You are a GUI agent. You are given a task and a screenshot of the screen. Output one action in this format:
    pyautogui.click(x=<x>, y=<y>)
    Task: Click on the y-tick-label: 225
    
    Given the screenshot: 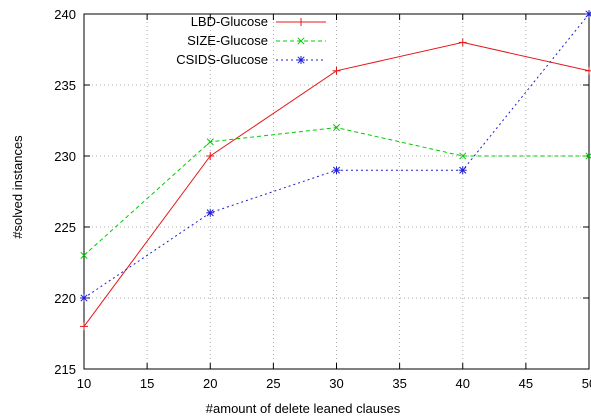 What is the action you would take?
    pyautogui.click(x=65, y=227)
    